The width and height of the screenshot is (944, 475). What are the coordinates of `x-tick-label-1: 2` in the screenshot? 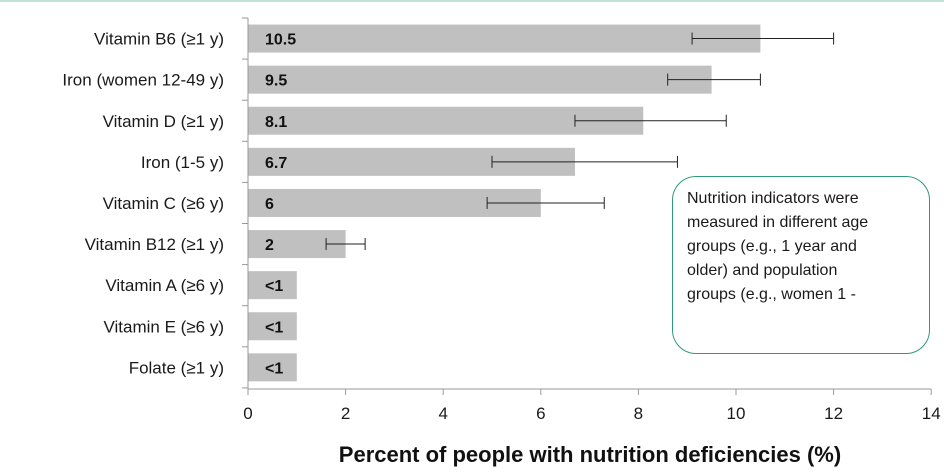 It's located at (345, 413).